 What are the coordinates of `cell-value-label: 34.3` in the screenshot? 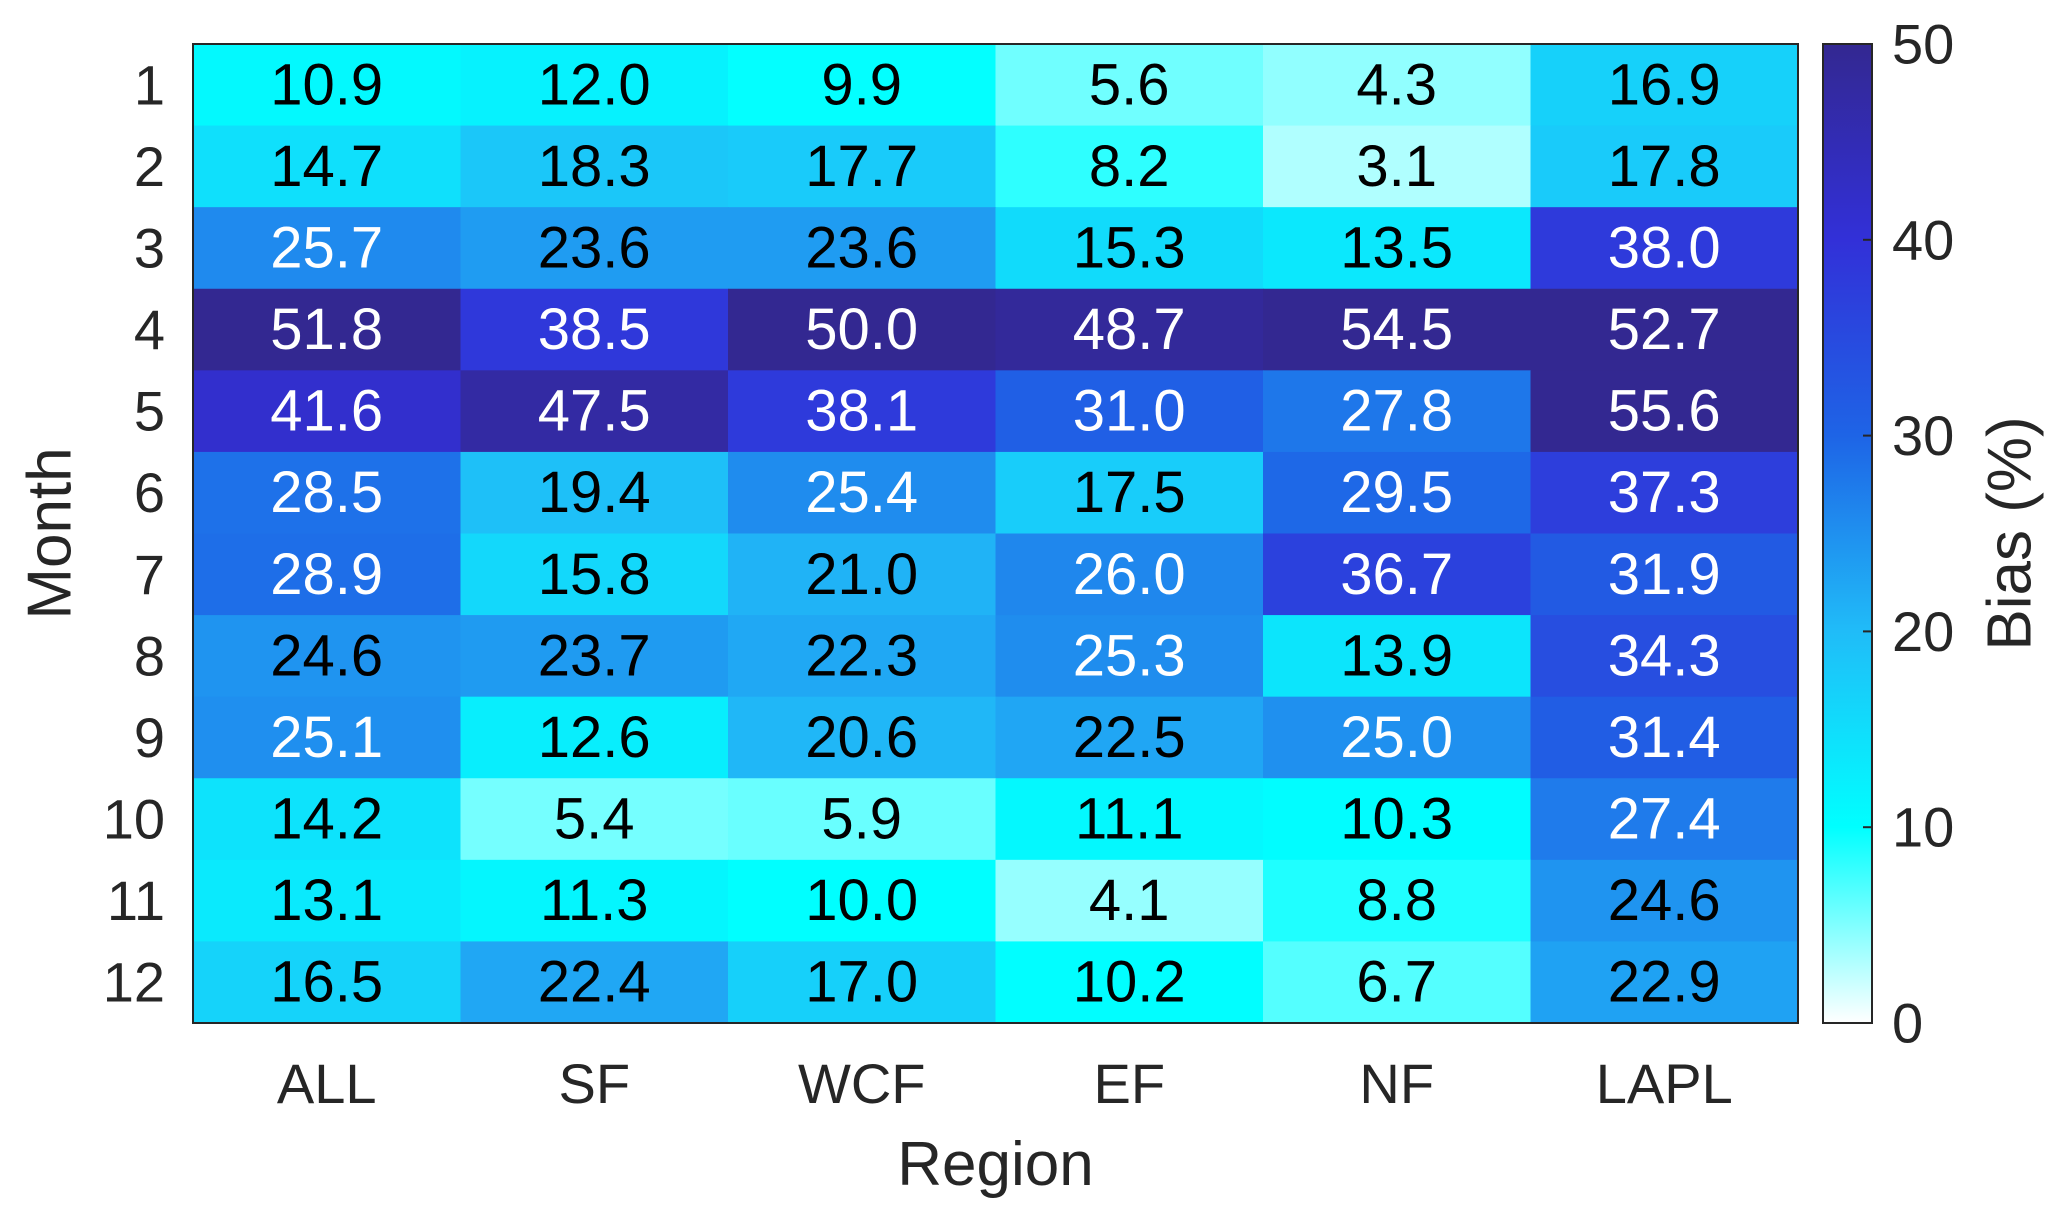 It's located at (1664, 655).